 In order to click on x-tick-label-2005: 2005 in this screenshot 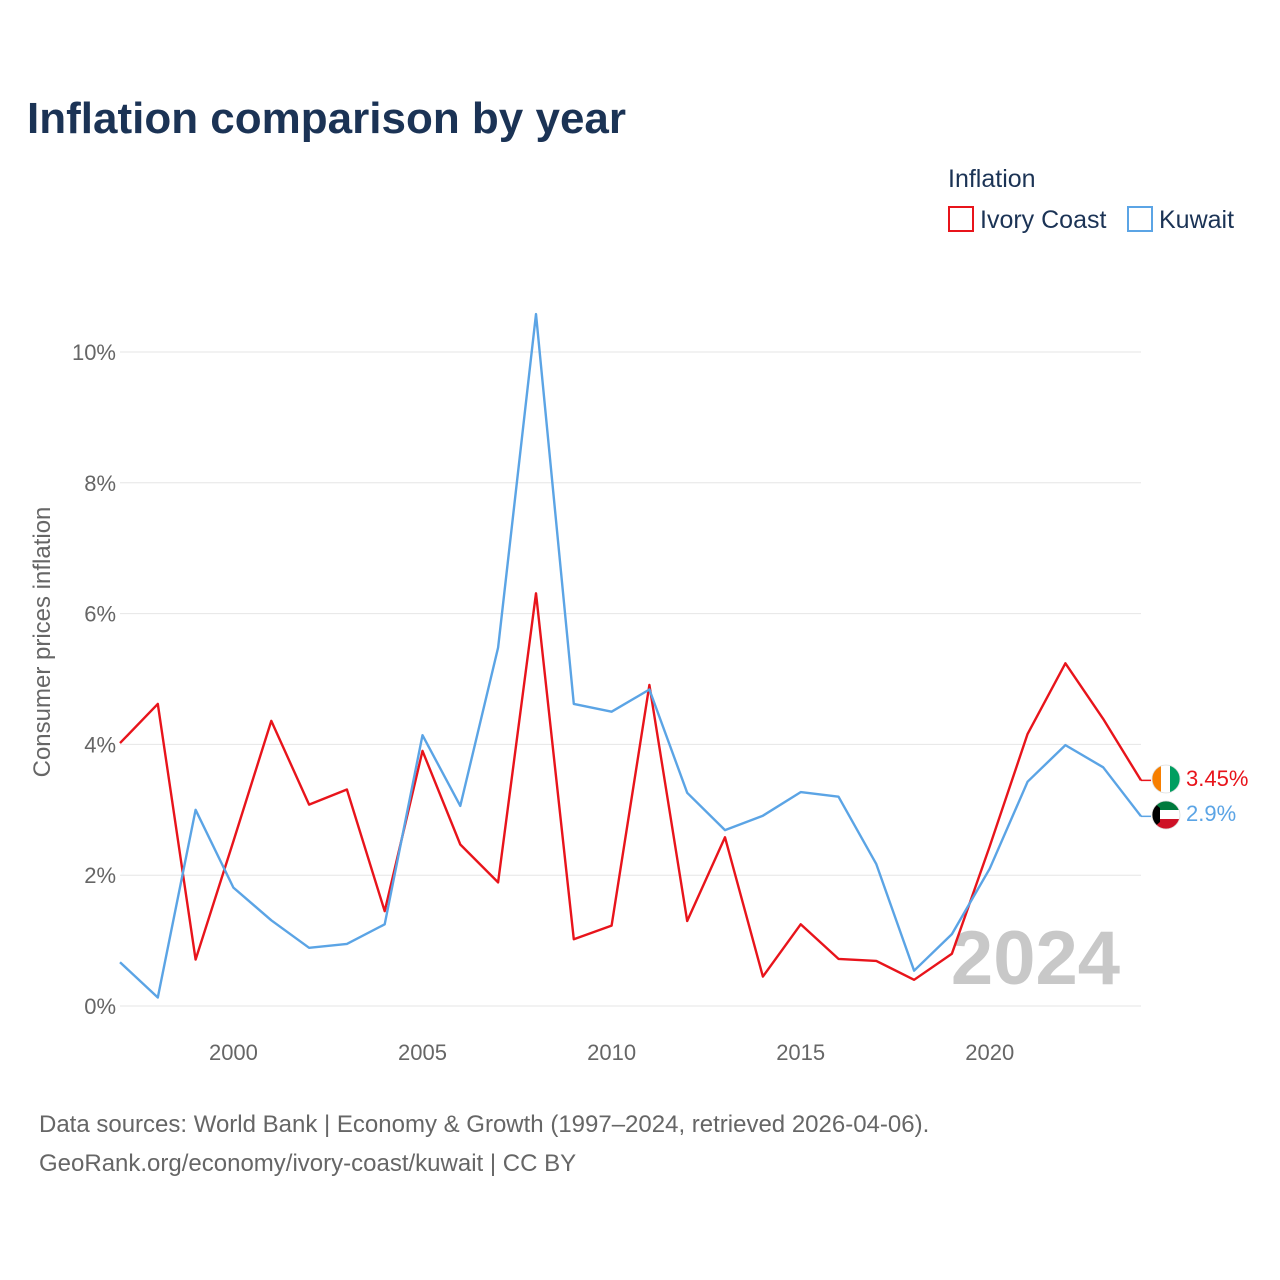, I will do `click(422, 1052)`.